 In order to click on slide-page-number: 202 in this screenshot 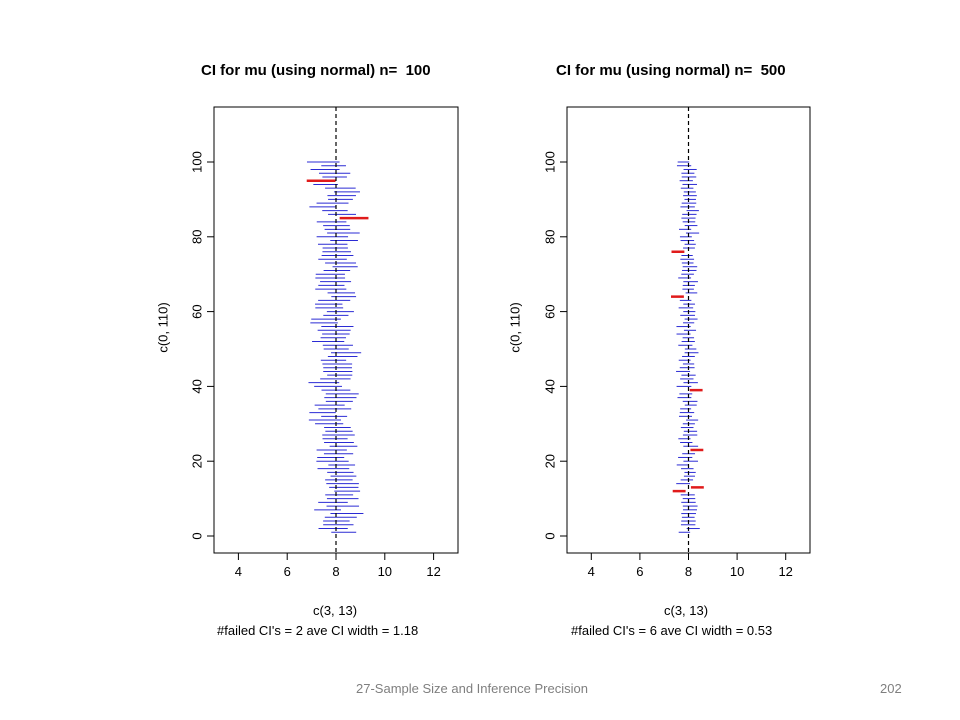, I will do `click(891, 688)`.